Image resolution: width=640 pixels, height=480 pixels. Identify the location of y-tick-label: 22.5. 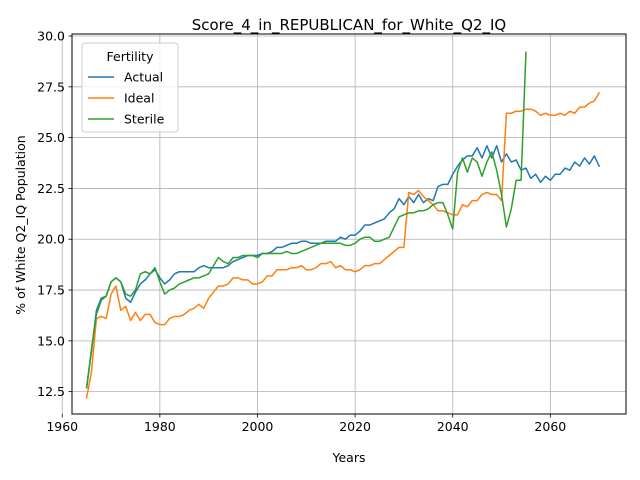
(51, 188).